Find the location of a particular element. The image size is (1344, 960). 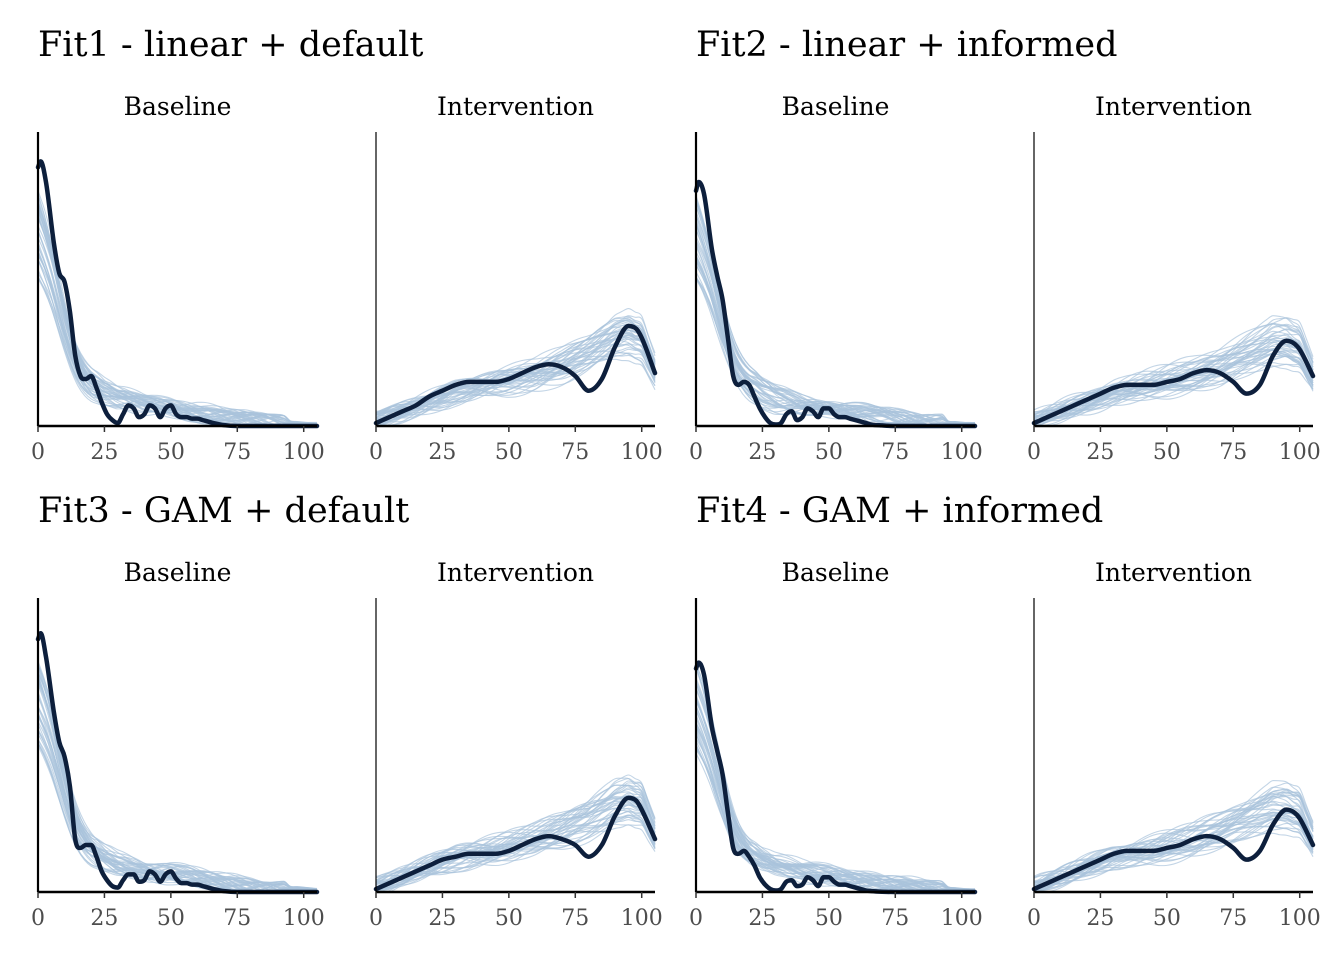

fit-title: Fit1 - linear + default is located at coordinates (230, 45).